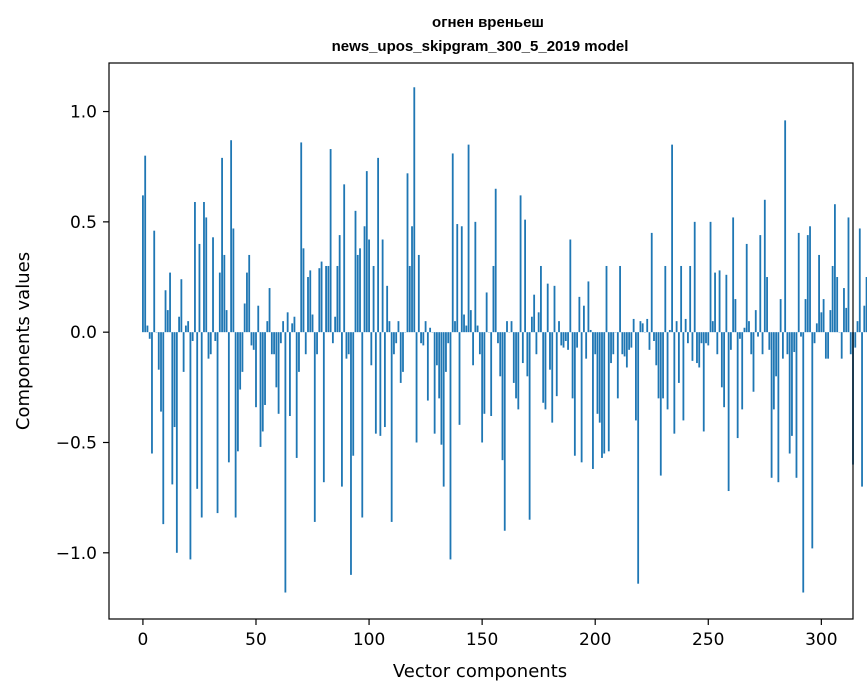  I want to click on y-tick-label: −1.0, so click(76, 554).